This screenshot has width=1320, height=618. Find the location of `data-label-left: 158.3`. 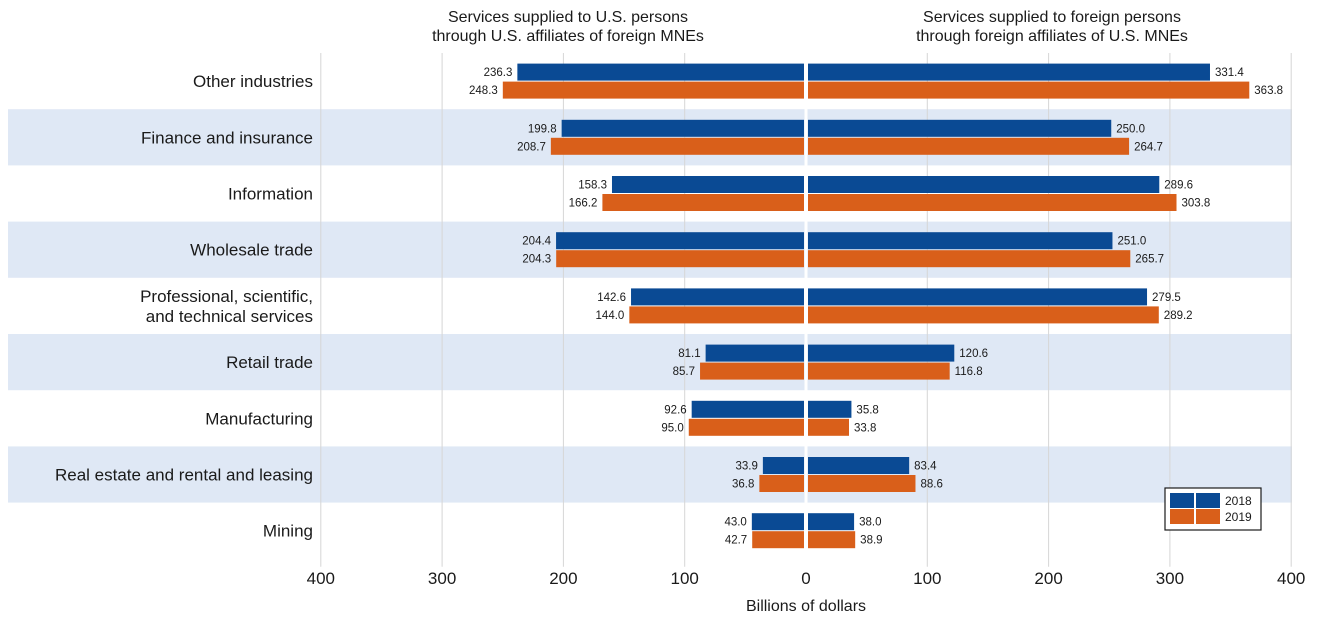

data-label-left: 158.3 is located at coordinates (592, 186).